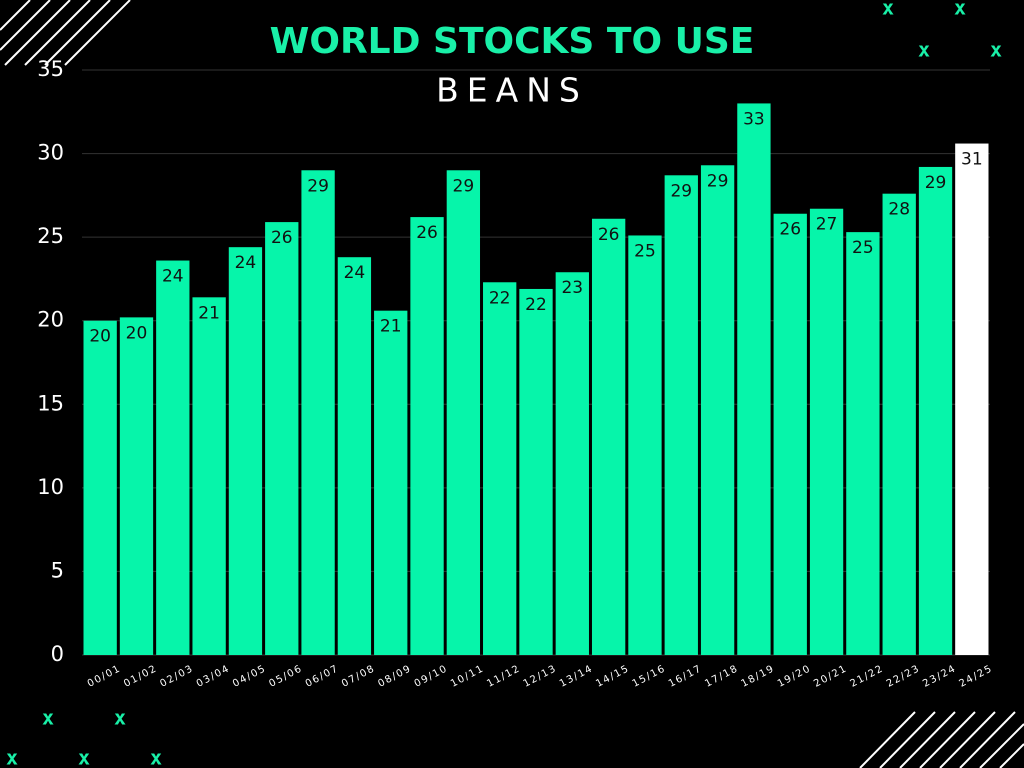 This screenshot has width=1024, height=768. What do you see at coordinates (512, 90) in the screenshot?
I see `chart-subtitle: BEANS` at bounding box center [512, 90].